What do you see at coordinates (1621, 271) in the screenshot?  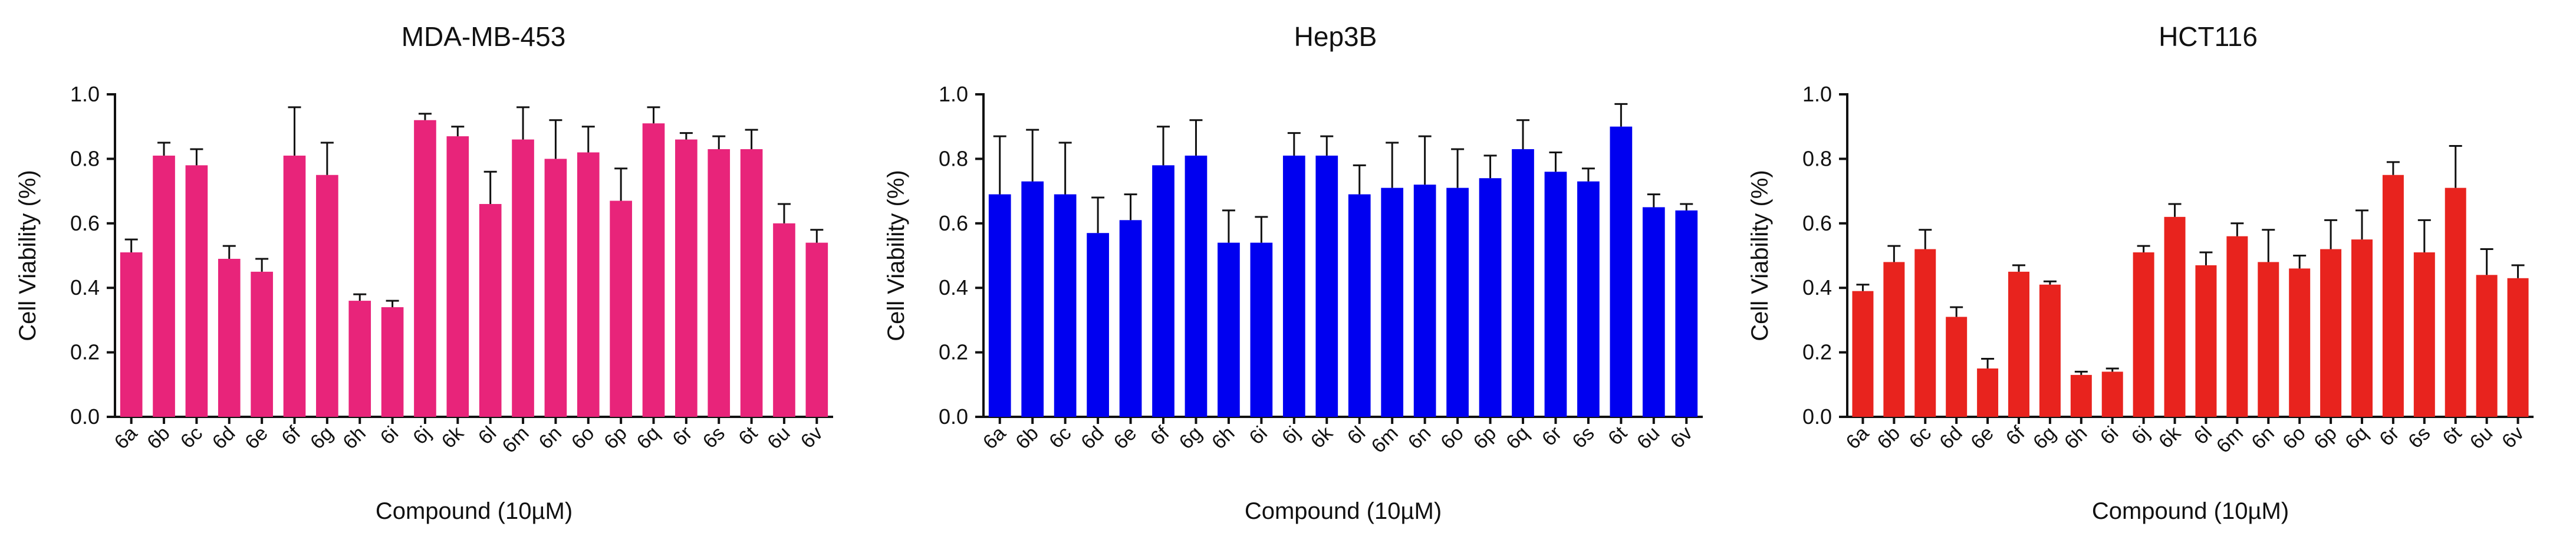 I see `bar-6t` at bounding box center [1621, 271].